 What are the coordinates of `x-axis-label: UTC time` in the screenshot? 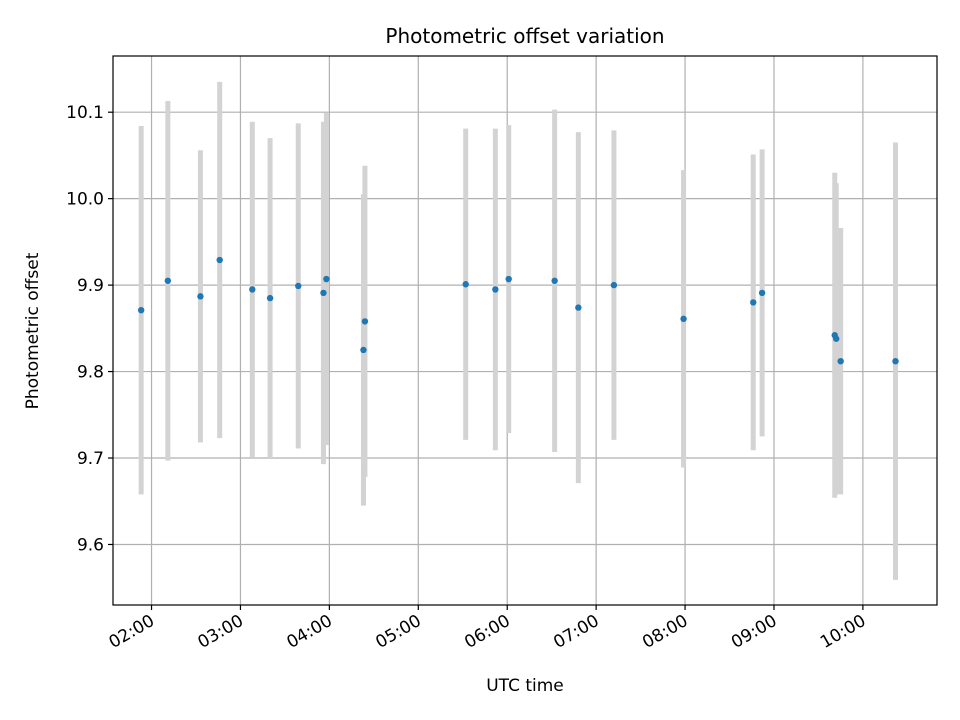 It's located at (525, 686).